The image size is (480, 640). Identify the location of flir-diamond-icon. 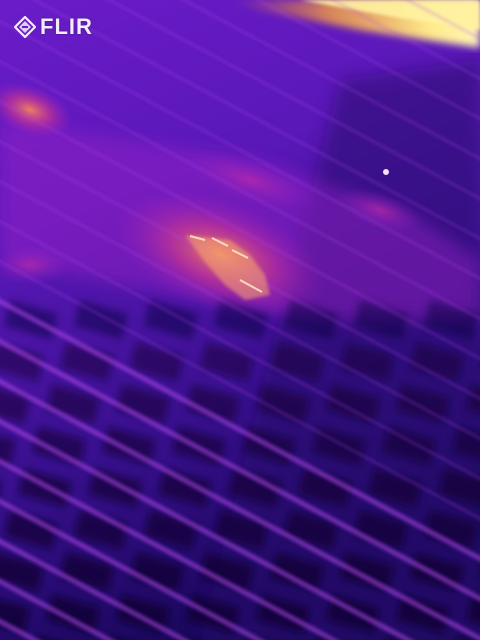
(25, 27).